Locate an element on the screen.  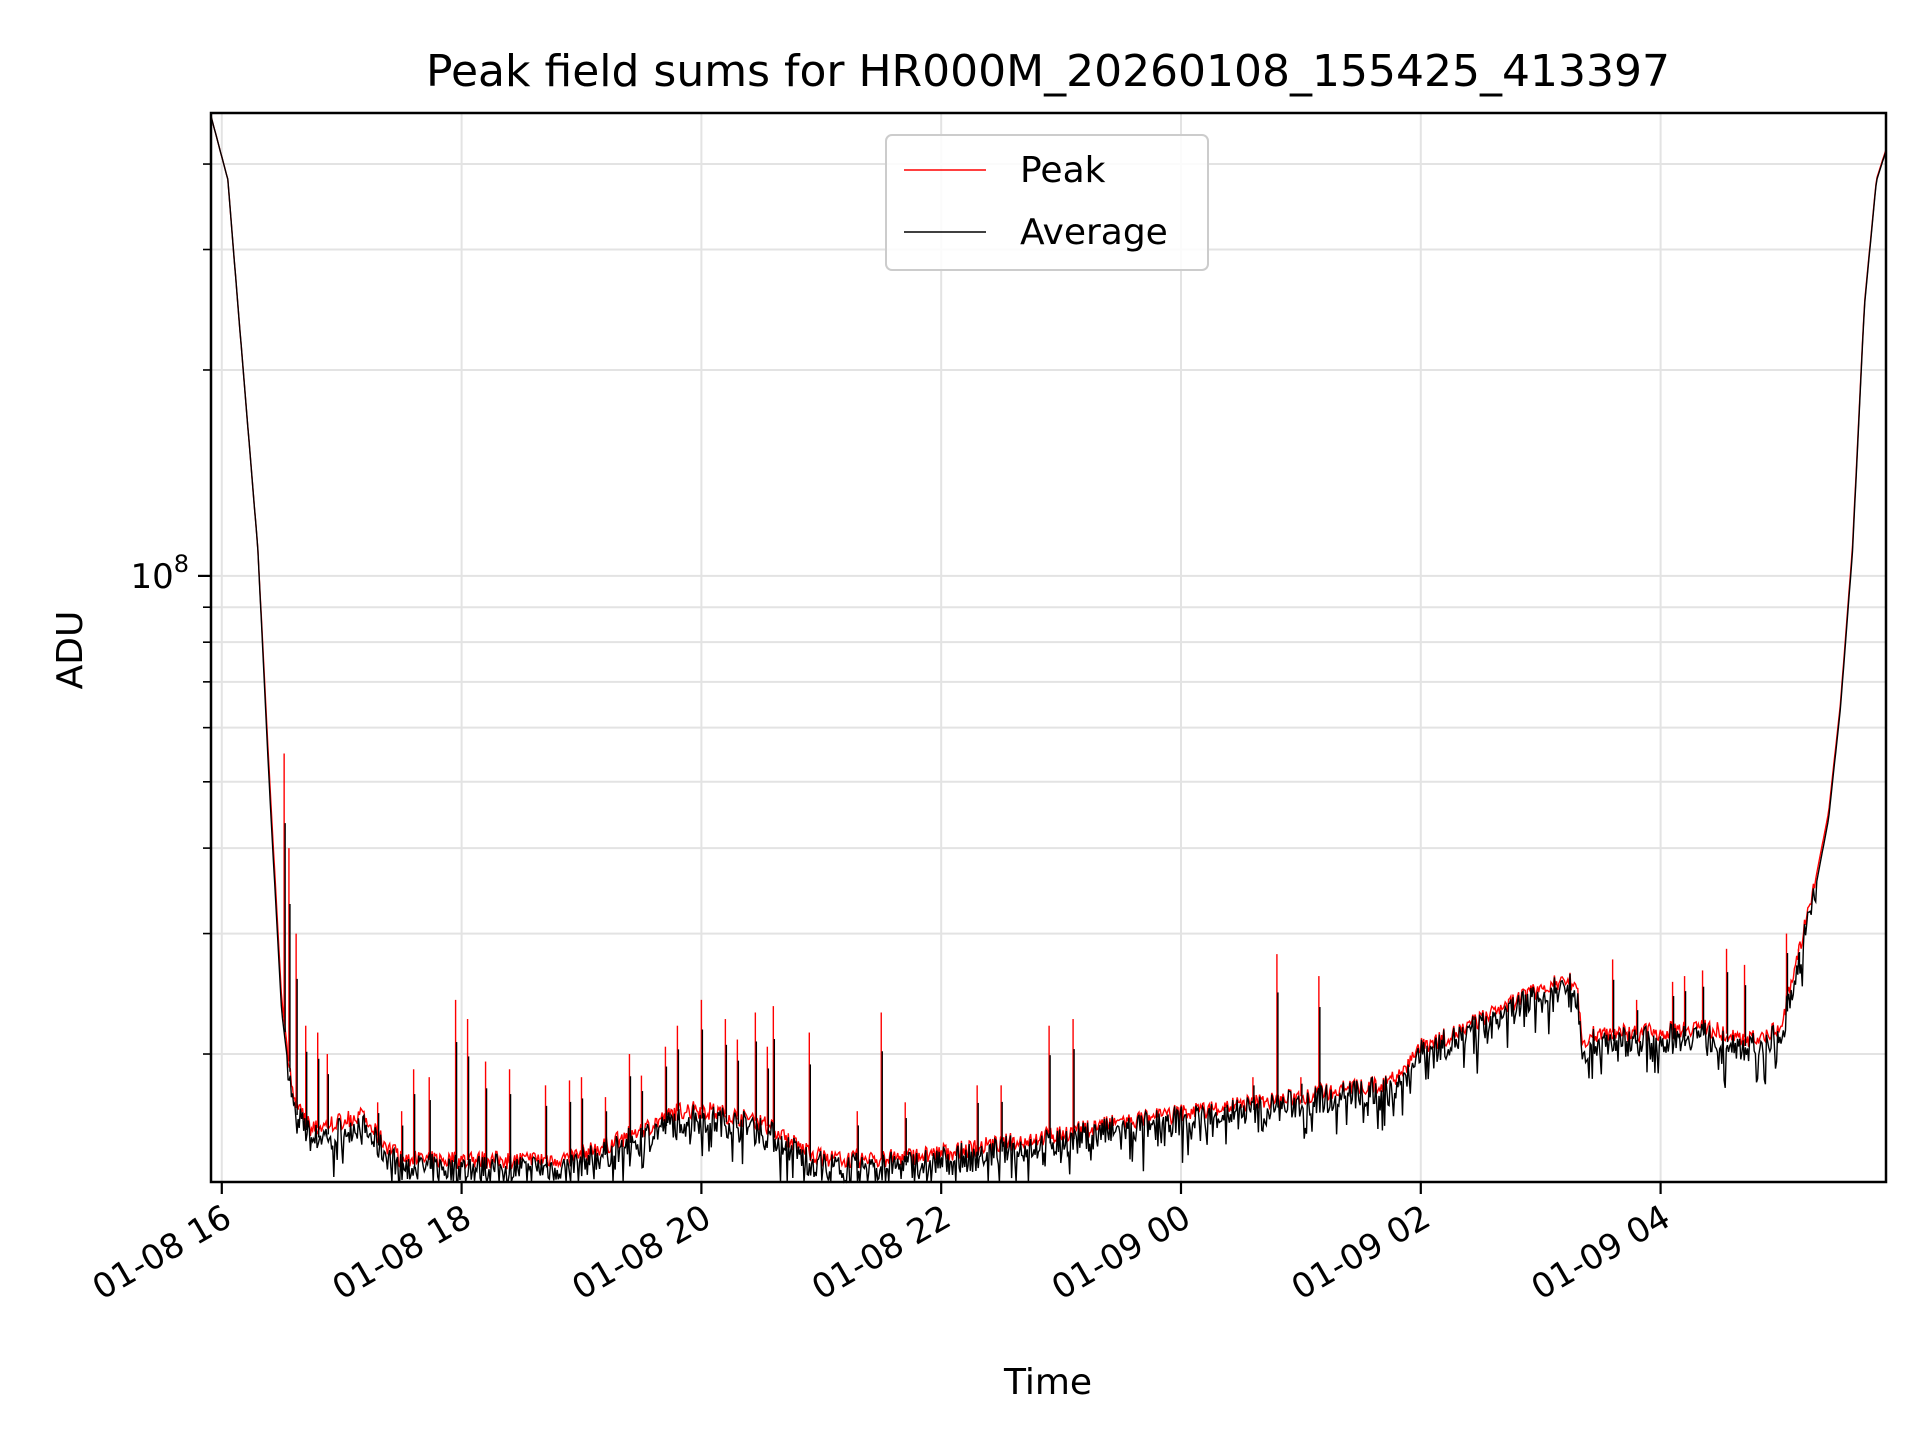
legend-box is located at coordinates (1047, 202).